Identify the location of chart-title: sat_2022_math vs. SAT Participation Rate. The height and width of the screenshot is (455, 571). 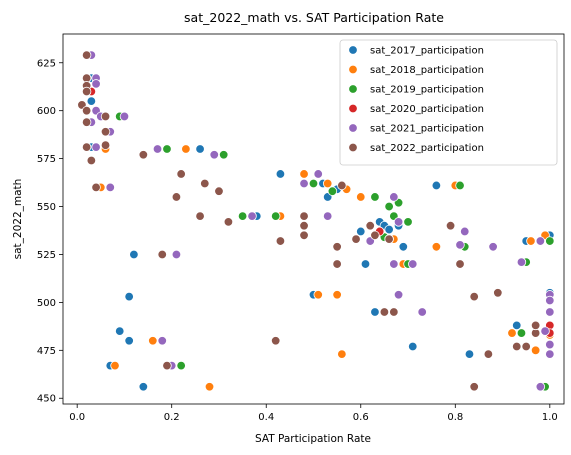
(314, 17).